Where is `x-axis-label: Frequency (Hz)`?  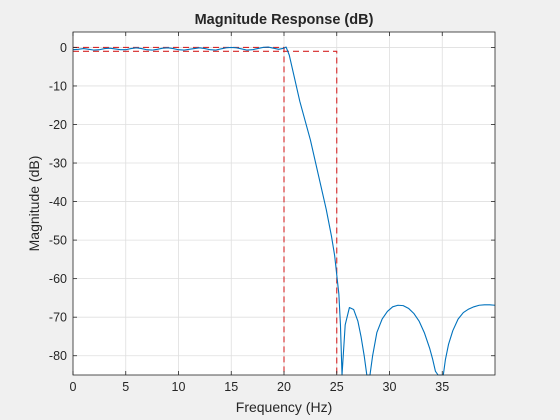 x-axis-label: Frequency (Hz) is located at coordinates (284, 407).